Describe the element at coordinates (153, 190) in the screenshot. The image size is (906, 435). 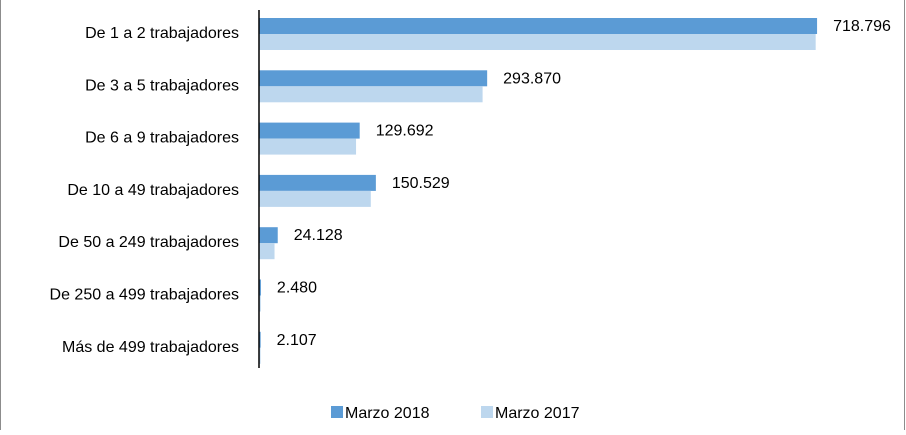
I see `category-label: De 10 a 49 trabajadores` at that location.